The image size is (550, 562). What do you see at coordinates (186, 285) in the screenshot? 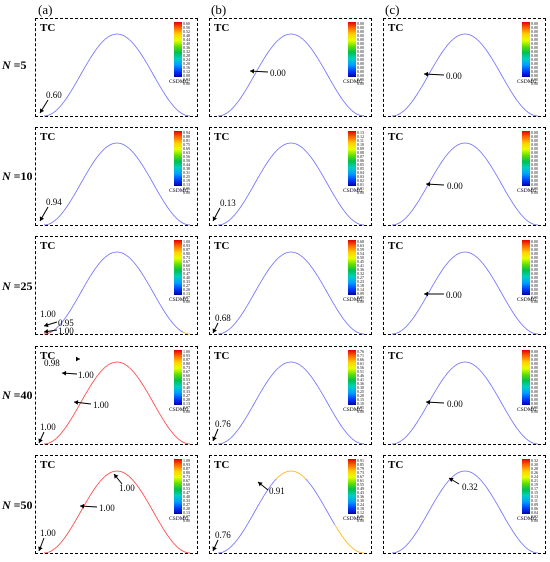
I see `colorbar-tick-label: 0.27` at bounding box center [186, 285].